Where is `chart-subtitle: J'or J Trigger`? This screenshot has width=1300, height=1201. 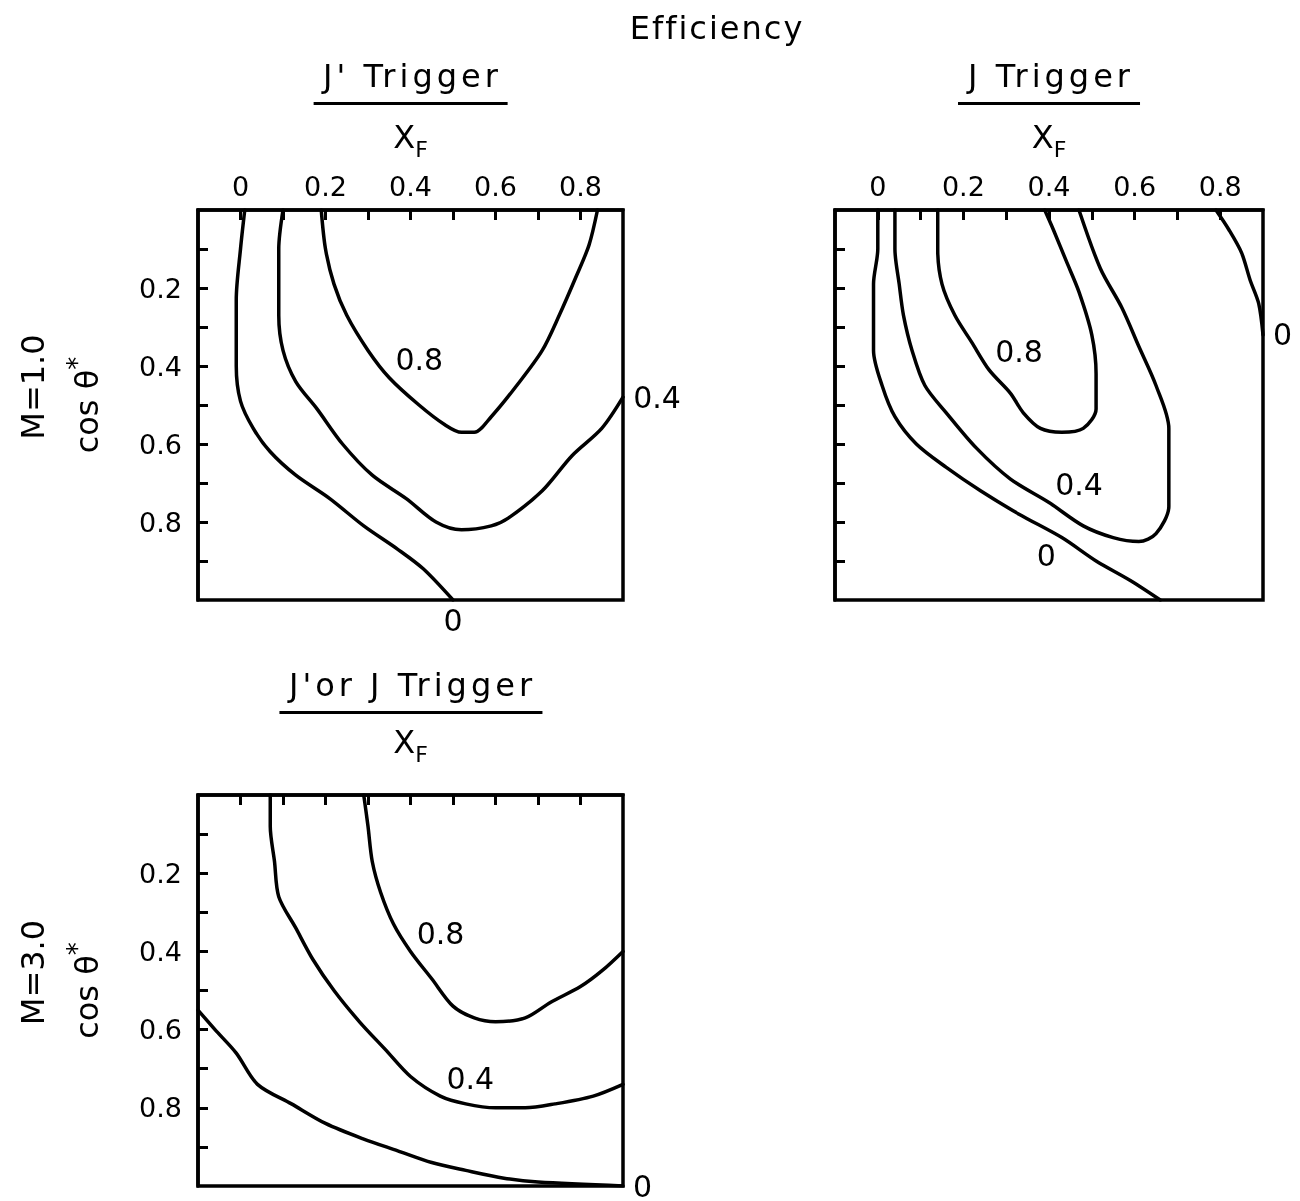 chart-subtitle: J'or J Trigger is located at coordinates (410, 690).